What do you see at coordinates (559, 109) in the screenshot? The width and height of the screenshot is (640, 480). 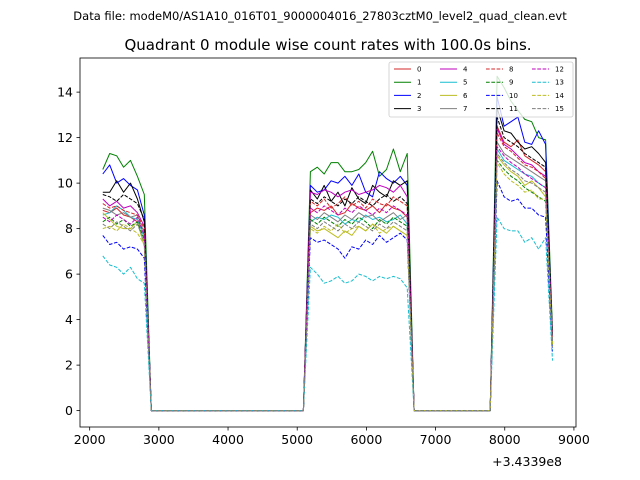 I see `legend-label-15: 15` at bounding box center [559, 109].